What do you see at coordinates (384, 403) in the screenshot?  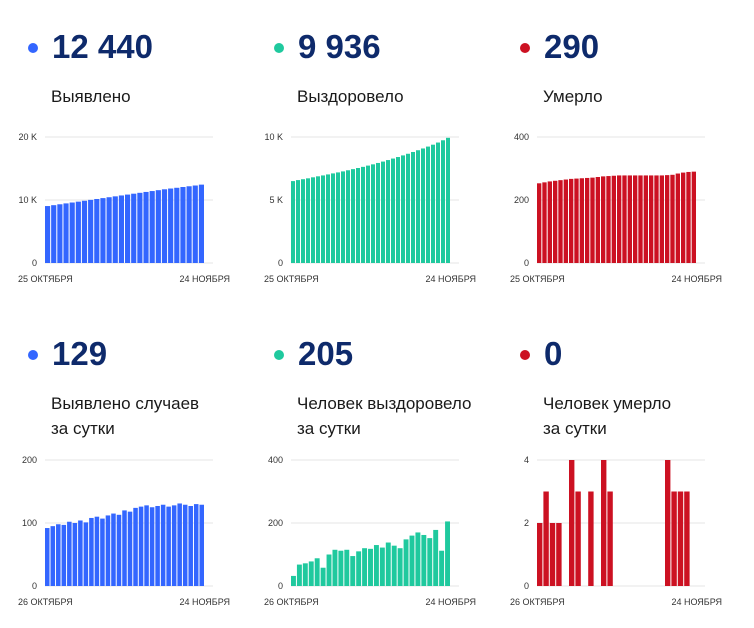 I see `stat-label-line: Человек выздоровело` at bounding box center [384, 403].